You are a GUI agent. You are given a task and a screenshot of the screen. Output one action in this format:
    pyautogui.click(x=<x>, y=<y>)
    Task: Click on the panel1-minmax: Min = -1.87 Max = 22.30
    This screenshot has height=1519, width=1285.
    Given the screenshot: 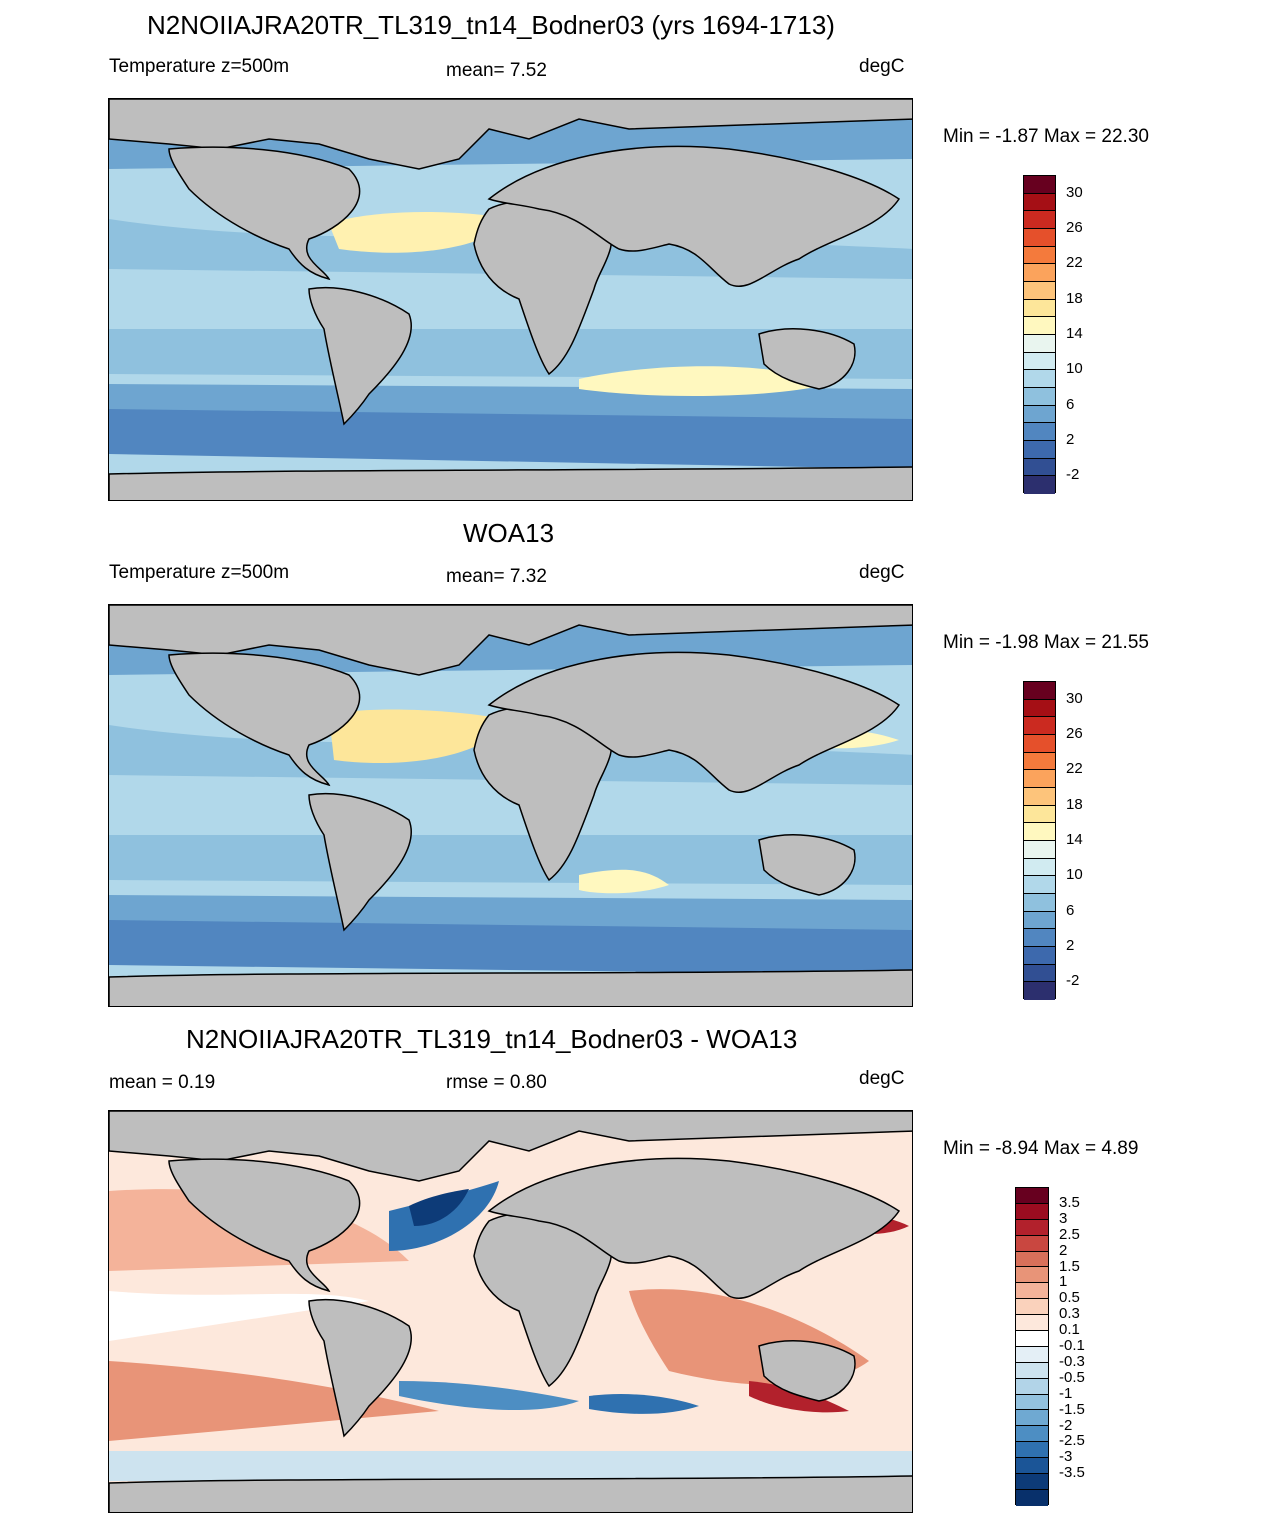 What is the action you would take?
    pyautogui.click(x=1046, y=136)
    